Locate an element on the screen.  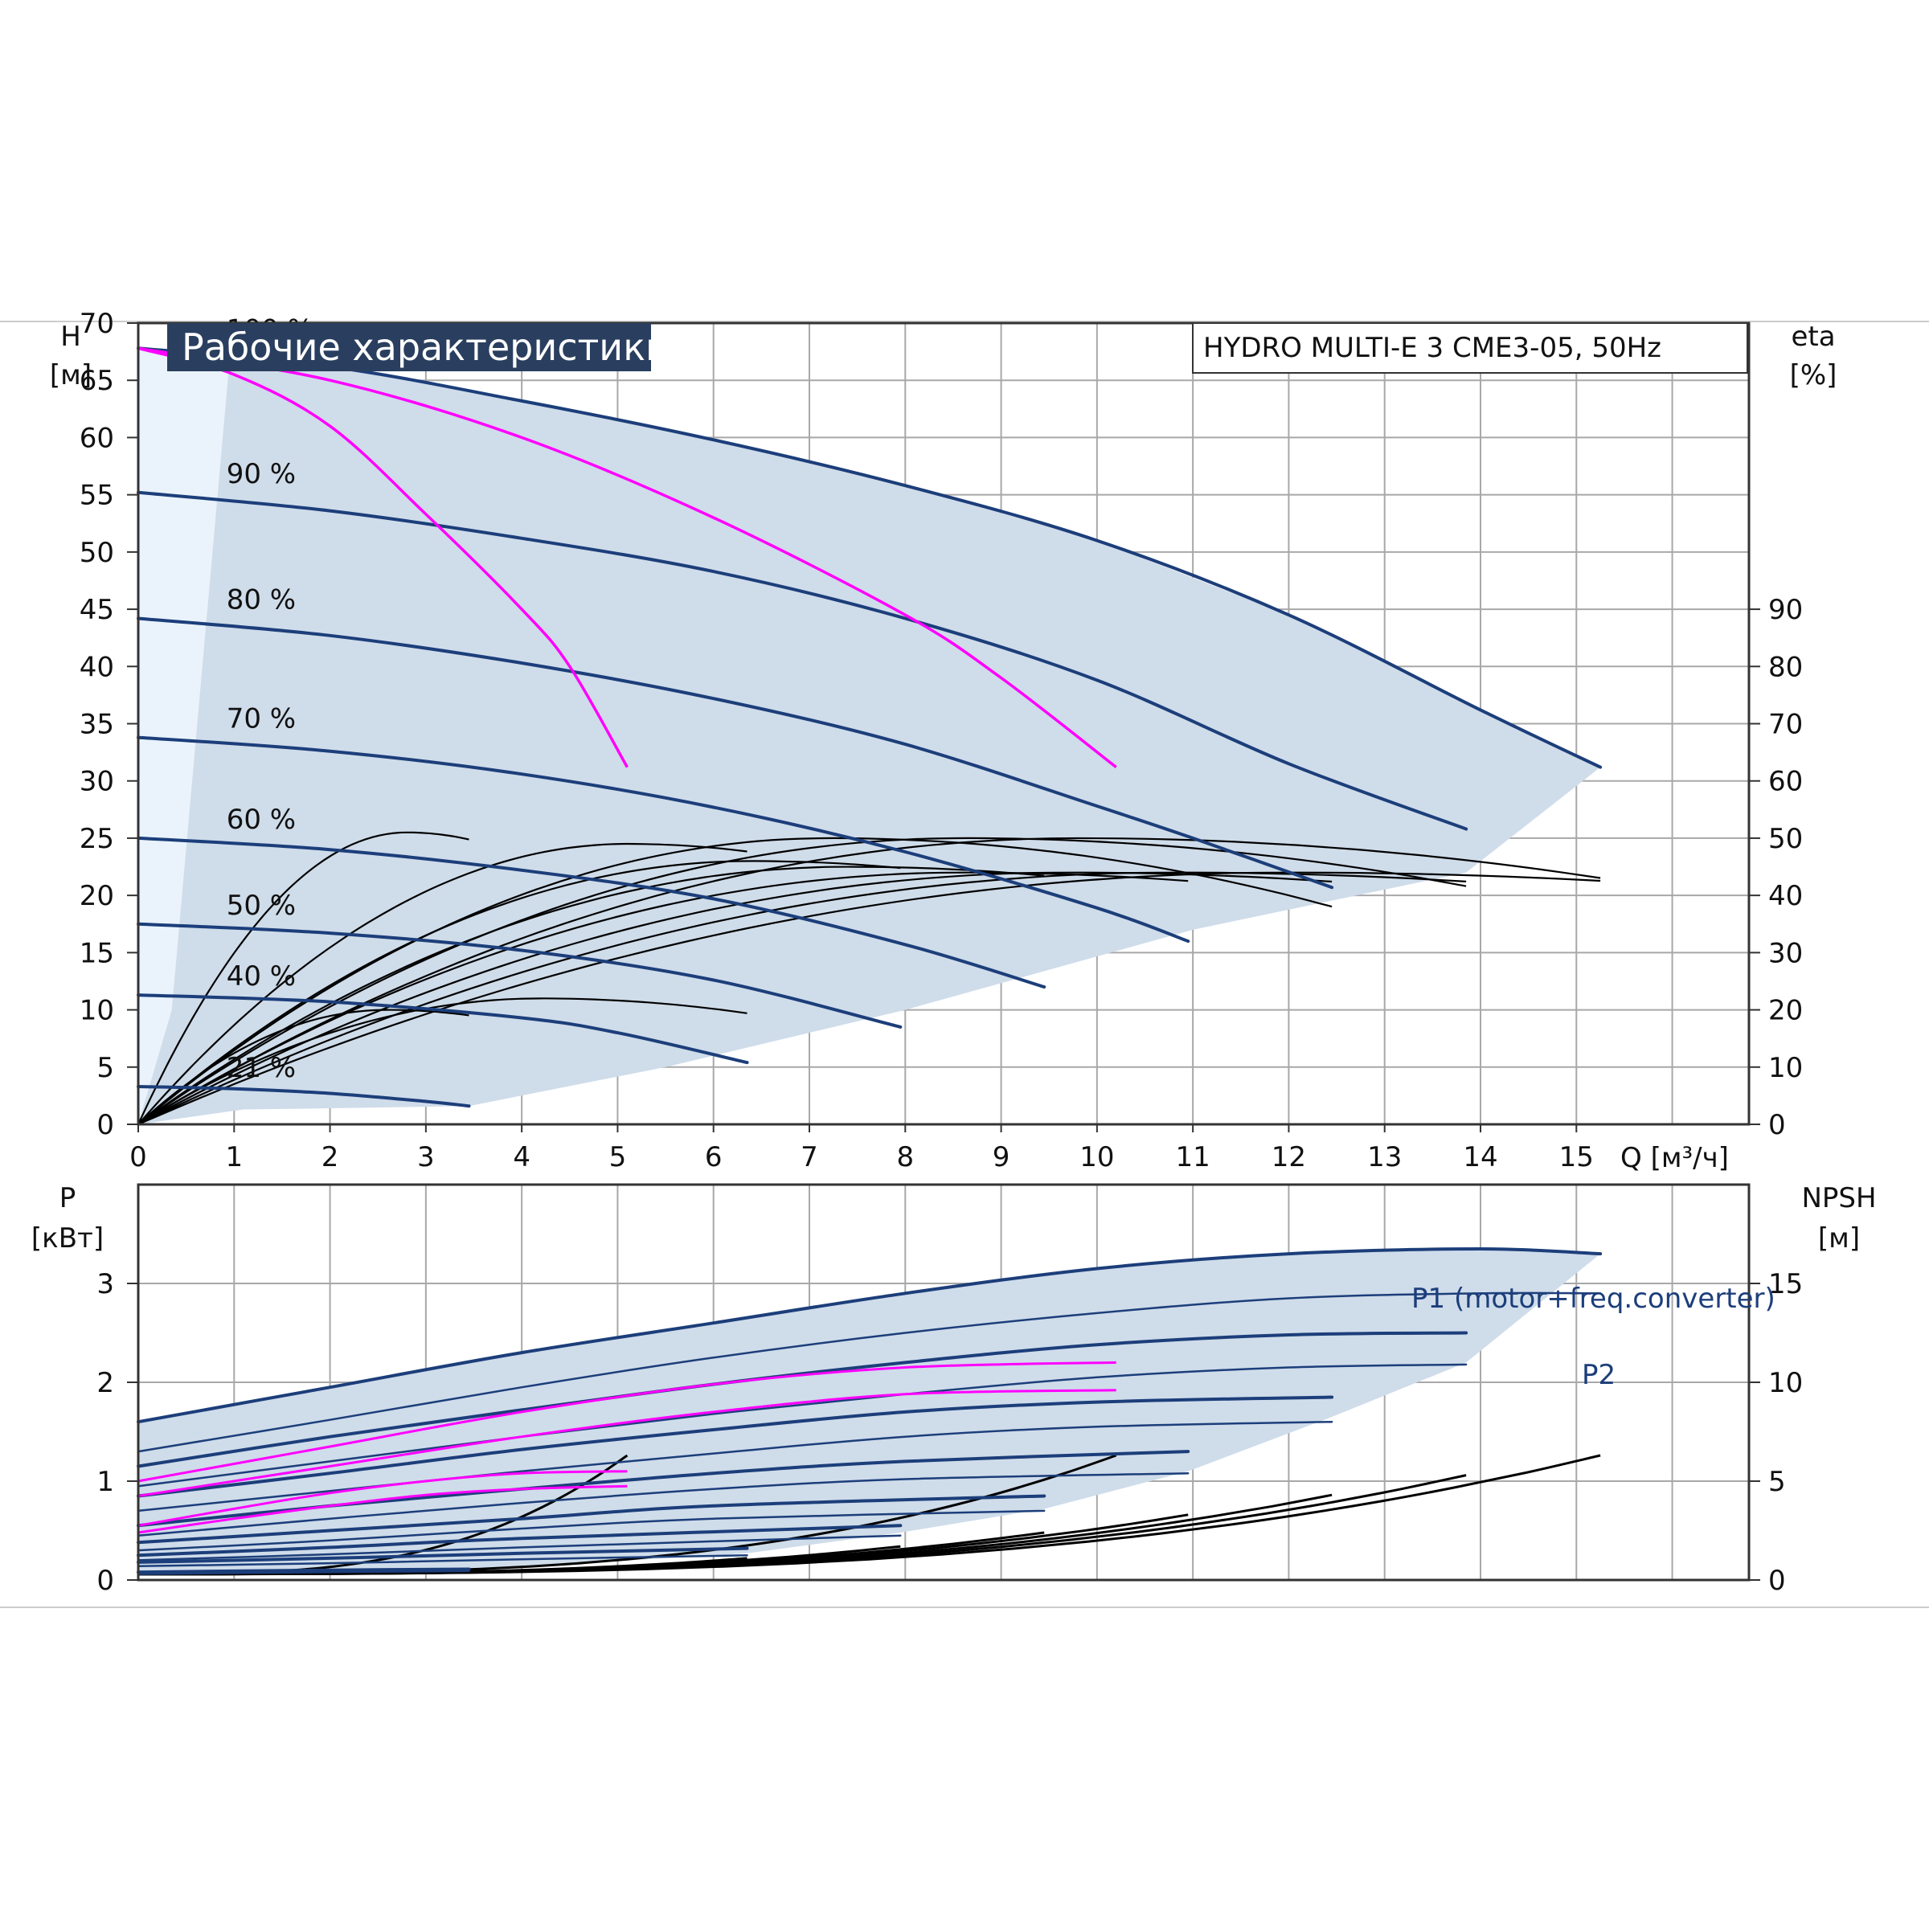
speed-label: 70 % is located at coordinates (261, 719).